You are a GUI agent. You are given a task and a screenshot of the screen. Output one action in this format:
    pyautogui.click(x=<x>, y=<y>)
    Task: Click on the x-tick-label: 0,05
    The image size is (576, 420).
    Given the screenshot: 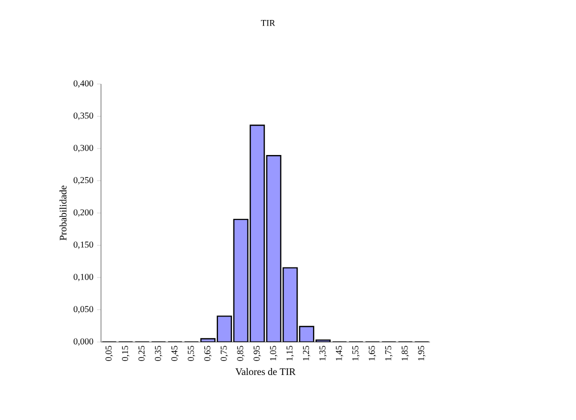 What is the action you would take?
    pyautogui.click(x=109, y=353)
    